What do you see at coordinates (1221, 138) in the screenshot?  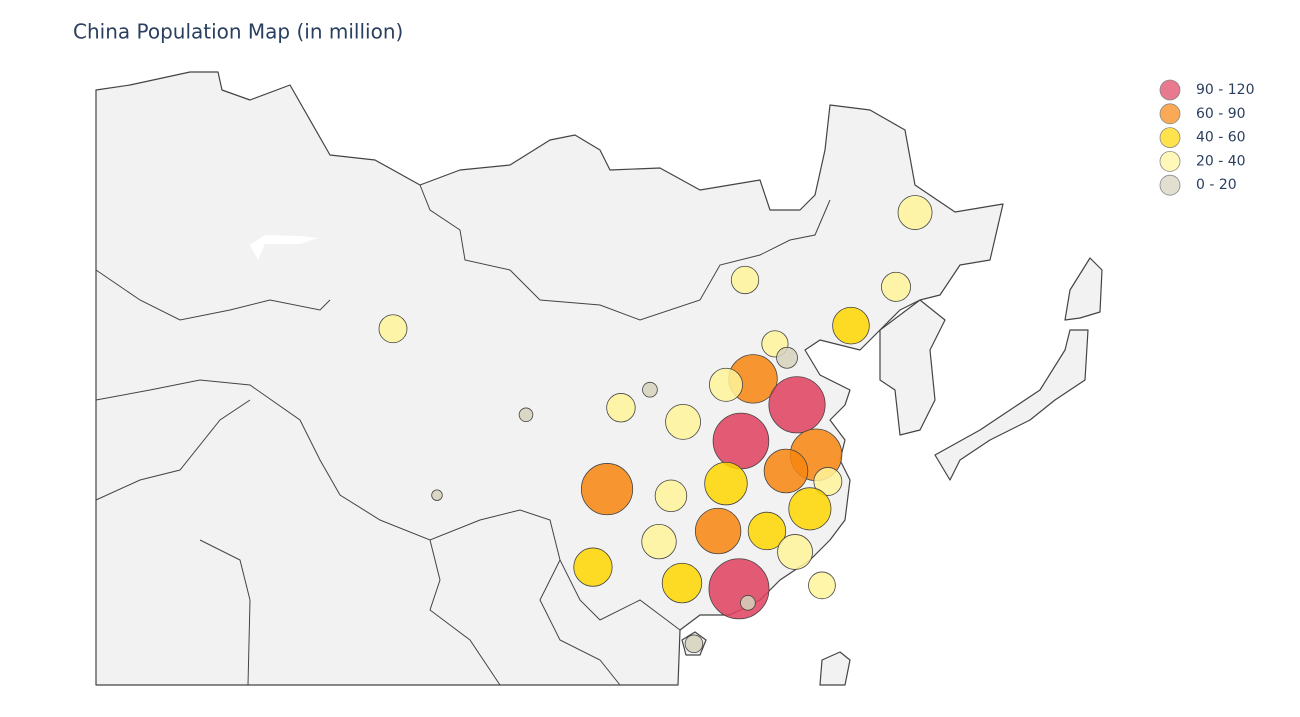 I see `legend-label: 40 - 60` at bounding box center [1221, 138].